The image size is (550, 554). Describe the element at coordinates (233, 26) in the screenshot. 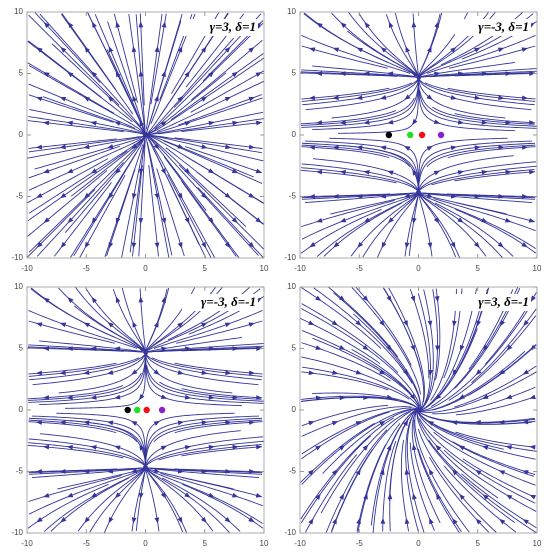

I see `annotation: γ=3, δ=1` at that location.